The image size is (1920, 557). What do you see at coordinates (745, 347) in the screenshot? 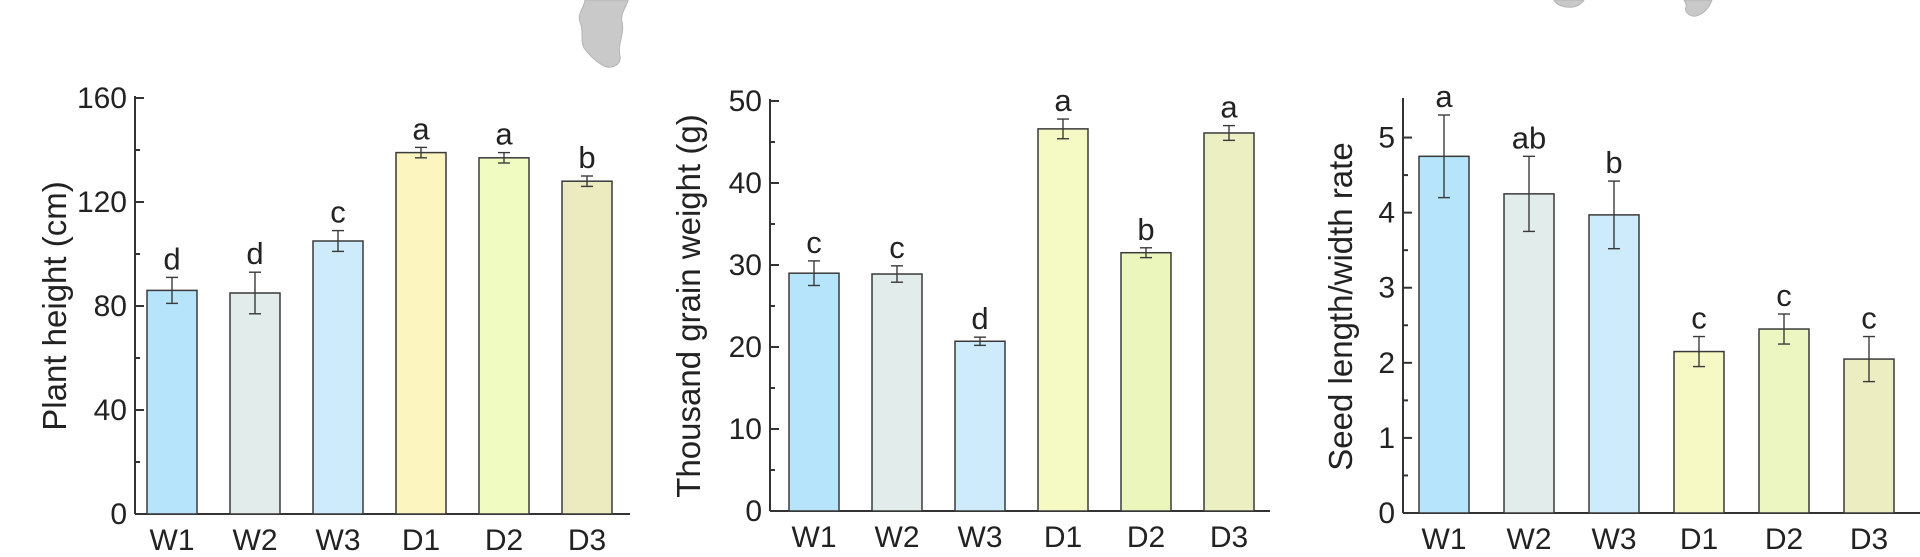
I see `y-tick-label: 20` at bounding box center [745, 347].